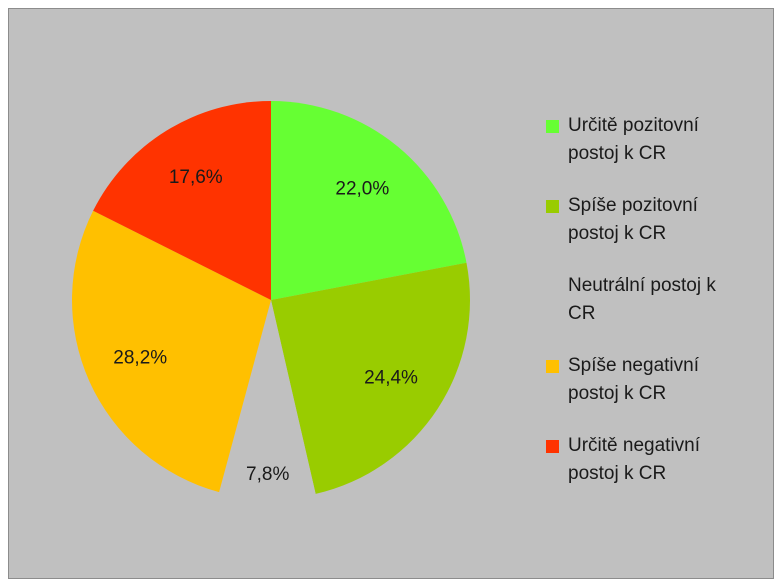 This screenshot has width=782, height=587. What do you see at coordinates (633, 219) in the screenshot?
I see `legend-label: Spíše pozitovní postoj k CR` at bounding box center [633, 219].